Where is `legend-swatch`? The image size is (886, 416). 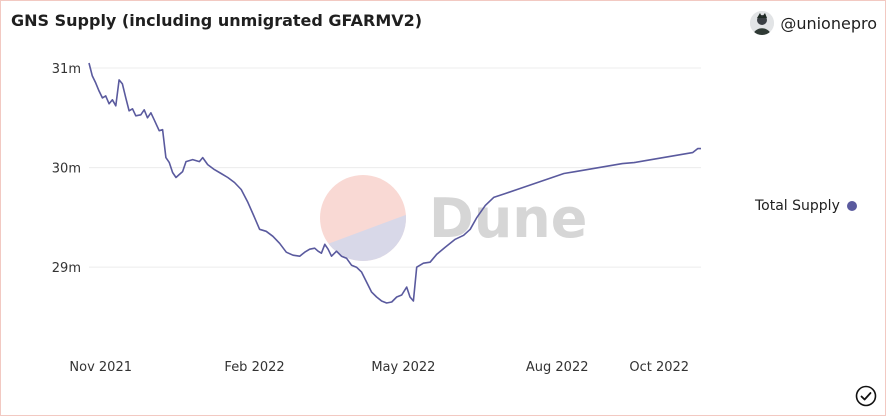 legend-swatch is located at coordinates (851, 206).